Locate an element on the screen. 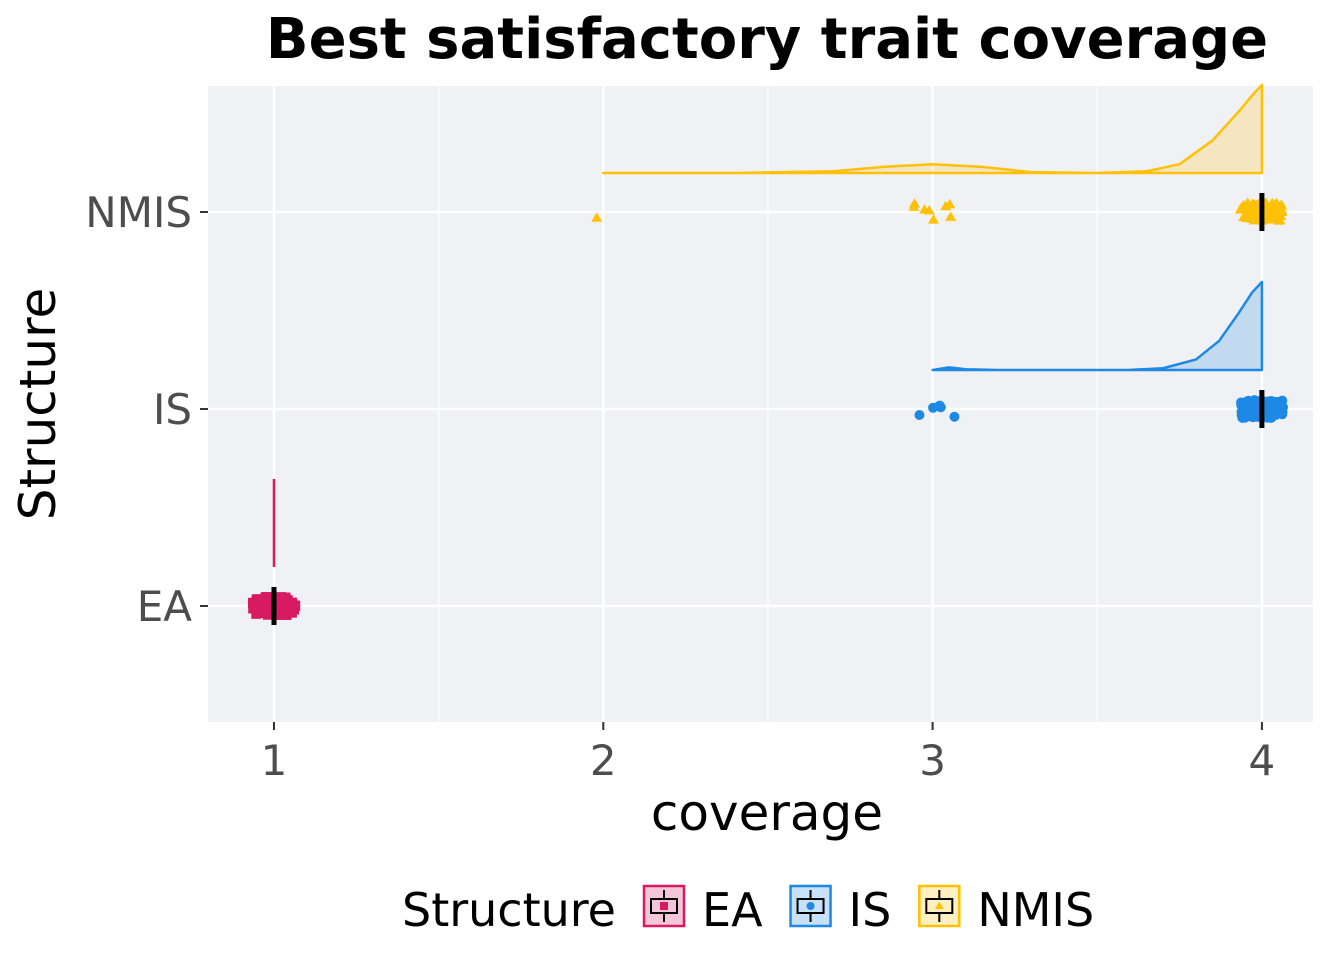 The image size is (1344, 960). y-axis-title: Structure is located at coordinates (38, 404).